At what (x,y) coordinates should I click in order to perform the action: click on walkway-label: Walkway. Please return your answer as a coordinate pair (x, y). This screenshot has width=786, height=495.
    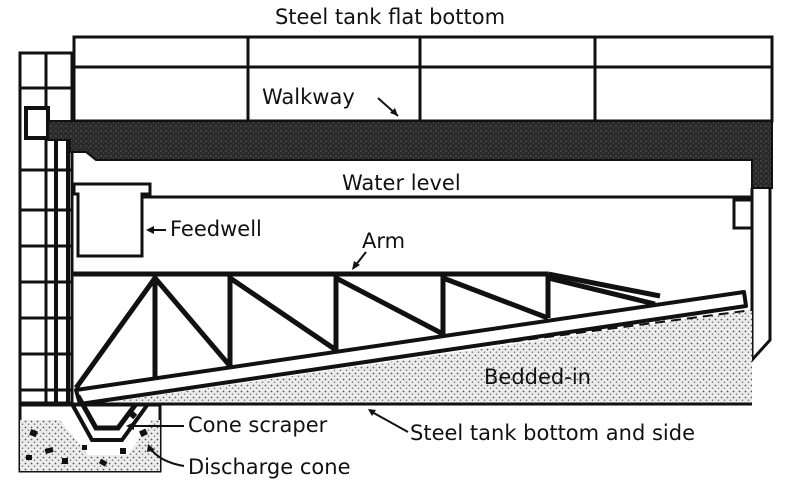
    Looking at the image, I should click on (308, 97).